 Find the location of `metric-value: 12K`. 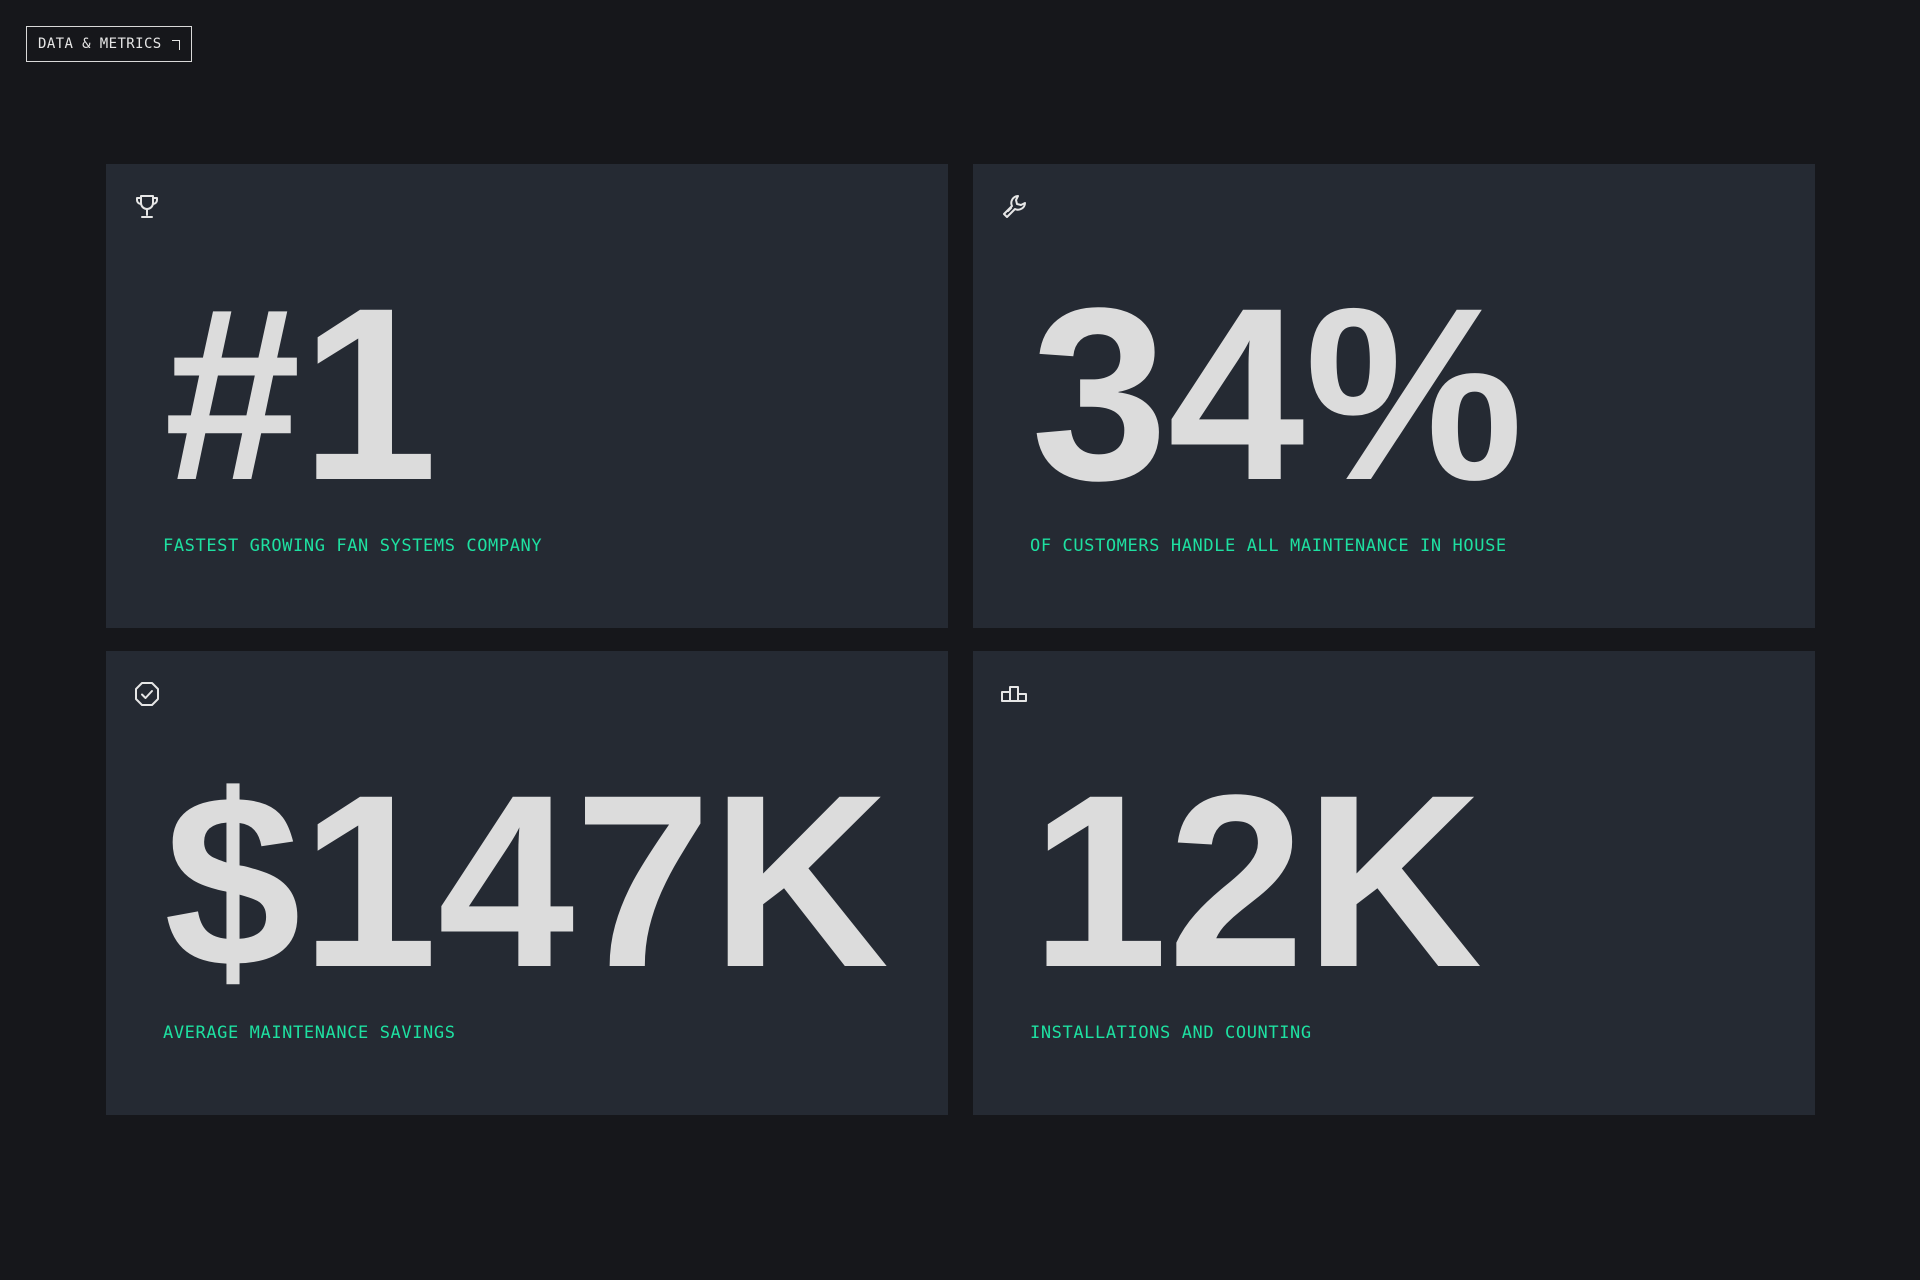

metric-value: 12K is located at coordinates (1257, 881).